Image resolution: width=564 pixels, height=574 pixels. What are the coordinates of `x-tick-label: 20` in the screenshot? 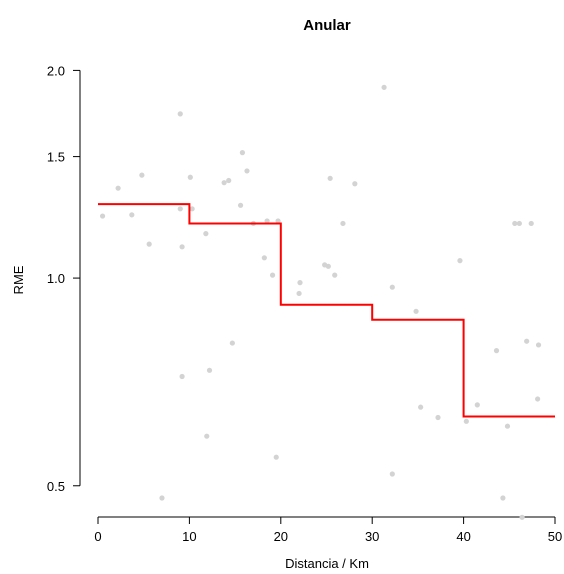 It's located at (281, 536).